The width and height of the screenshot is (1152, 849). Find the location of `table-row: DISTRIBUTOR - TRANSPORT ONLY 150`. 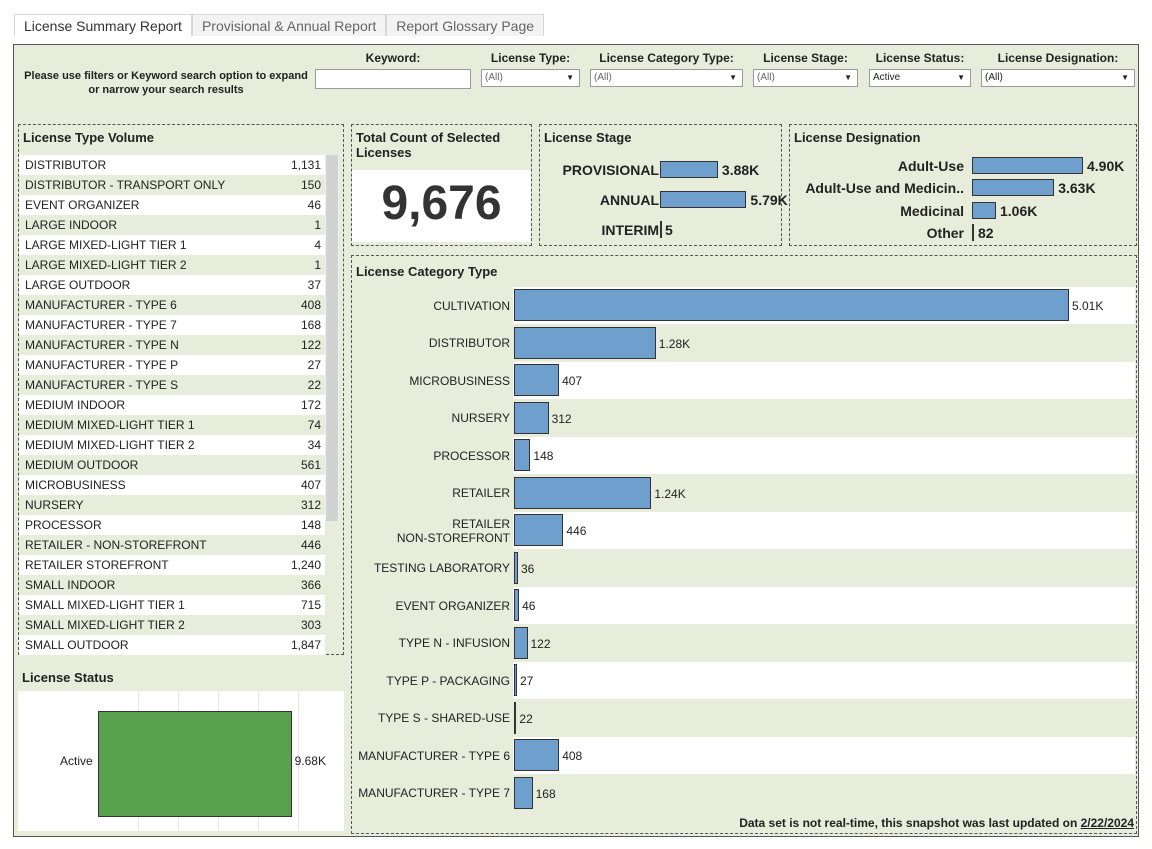

table-row: DISTRIBUTOR - TRANSPORT ONLY 150 is located at coordinates (172, 185).